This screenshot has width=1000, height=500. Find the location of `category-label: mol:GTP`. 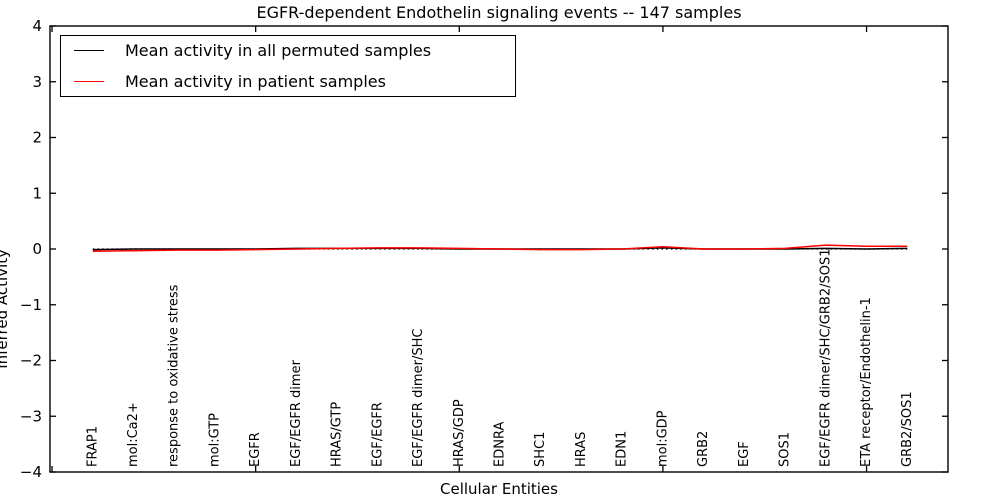

category-label: mol:GTP is located at coordinates (214, 440).